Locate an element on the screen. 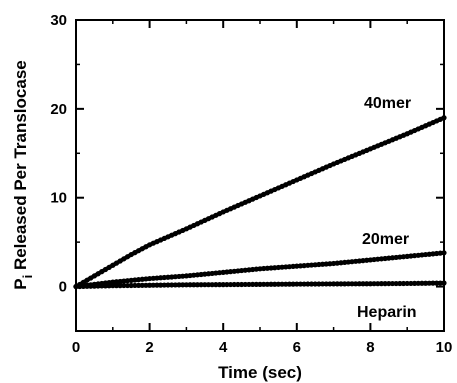 The height and width of the screenshot is (383, 457). series-label-20mer: 20mer is located at coordinates (385, 239).